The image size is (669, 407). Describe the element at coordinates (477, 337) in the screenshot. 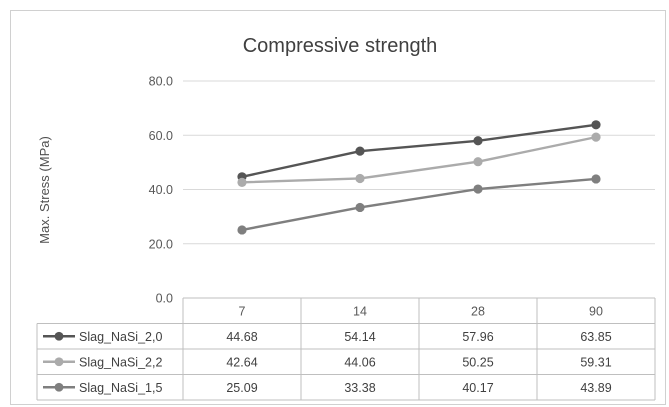

I see `data-label: 57.96` at that location.